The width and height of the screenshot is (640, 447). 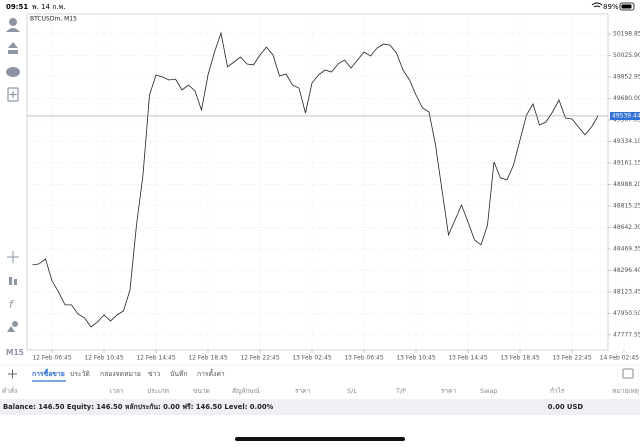 What do you see at coordinates (246, 391) in the screenshot?
I see `column-header: สัญลักษณ์` at bounding box center [246, 391].